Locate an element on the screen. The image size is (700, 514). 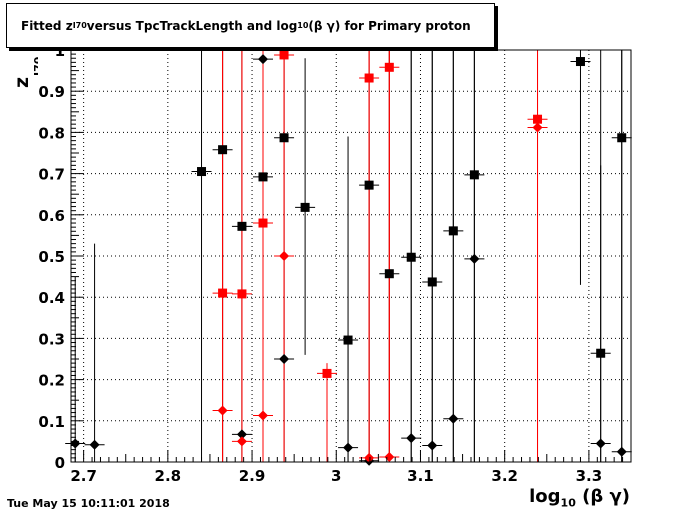
y-tick-label: 0.3 is located at coordinates (51, 339).